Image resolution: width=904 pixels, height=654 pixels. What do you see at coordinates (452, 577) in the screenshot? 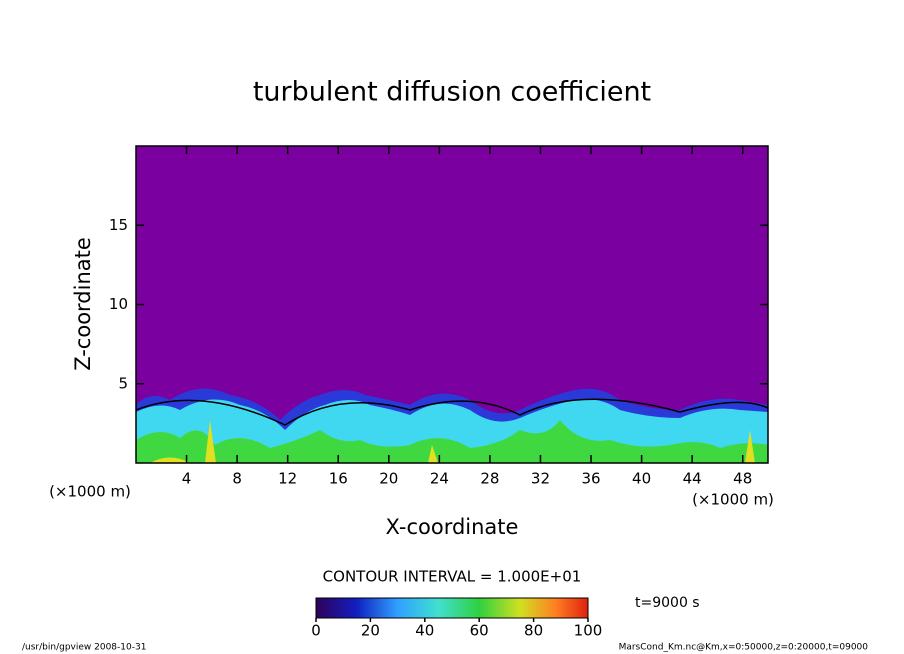
I see `contour-interval: CONTOUR INTERVAL = 1.000E+01` at bounding box center [452, 577].